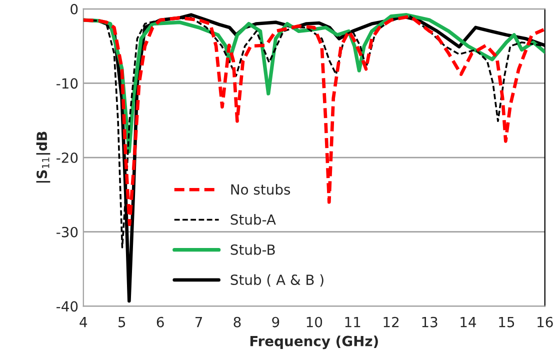 This screenshot has width=556, height=356. Describe the element at coordinates (314, 343) in the screenshot. I see `x-axis-title: Frequency (GHz)` at that location.